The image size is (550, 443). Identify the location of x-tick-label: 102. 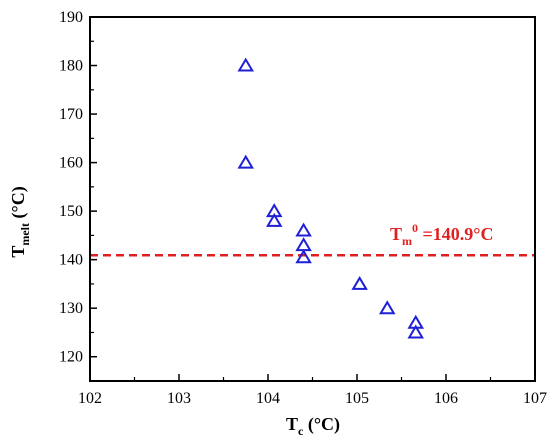
(90, 398).